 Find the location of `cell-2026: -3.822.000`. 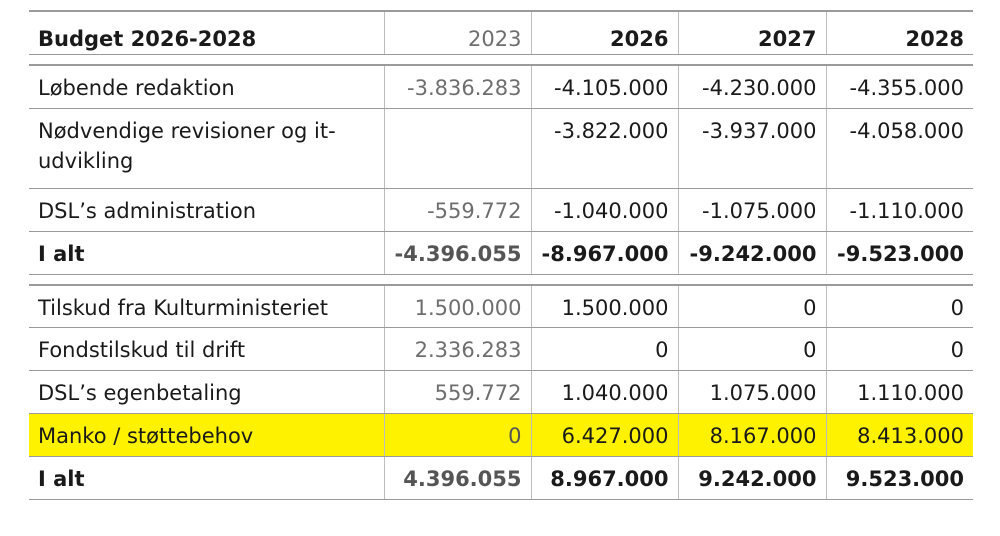

cell-2026: -3.822.000 is located at coordinates (604, 148).